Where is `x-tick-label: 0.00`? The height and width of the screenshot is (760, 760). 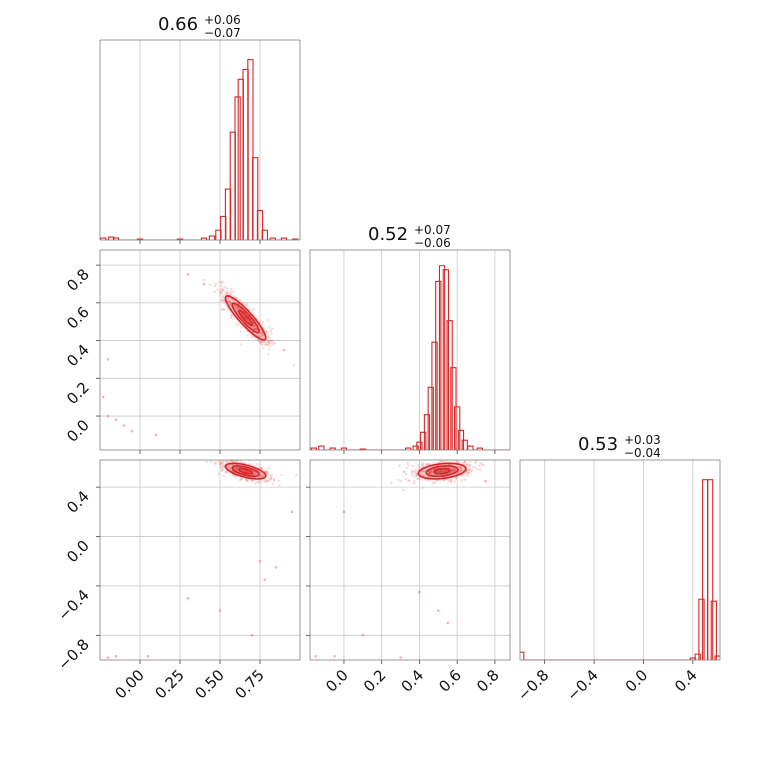 x-tick-label: 0.00 is located at coordinates (129, 684).